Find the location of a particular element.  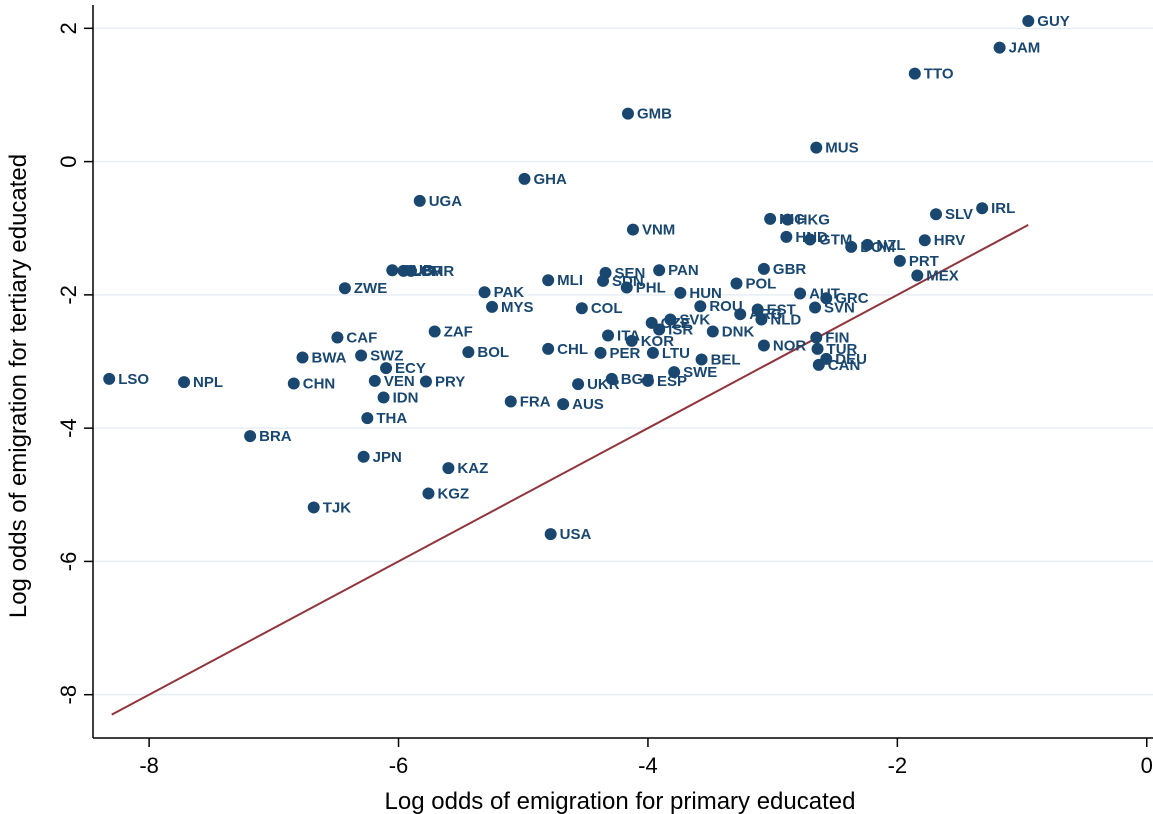

point-label-zwe: ZWE is located at coordinates (370, 288).